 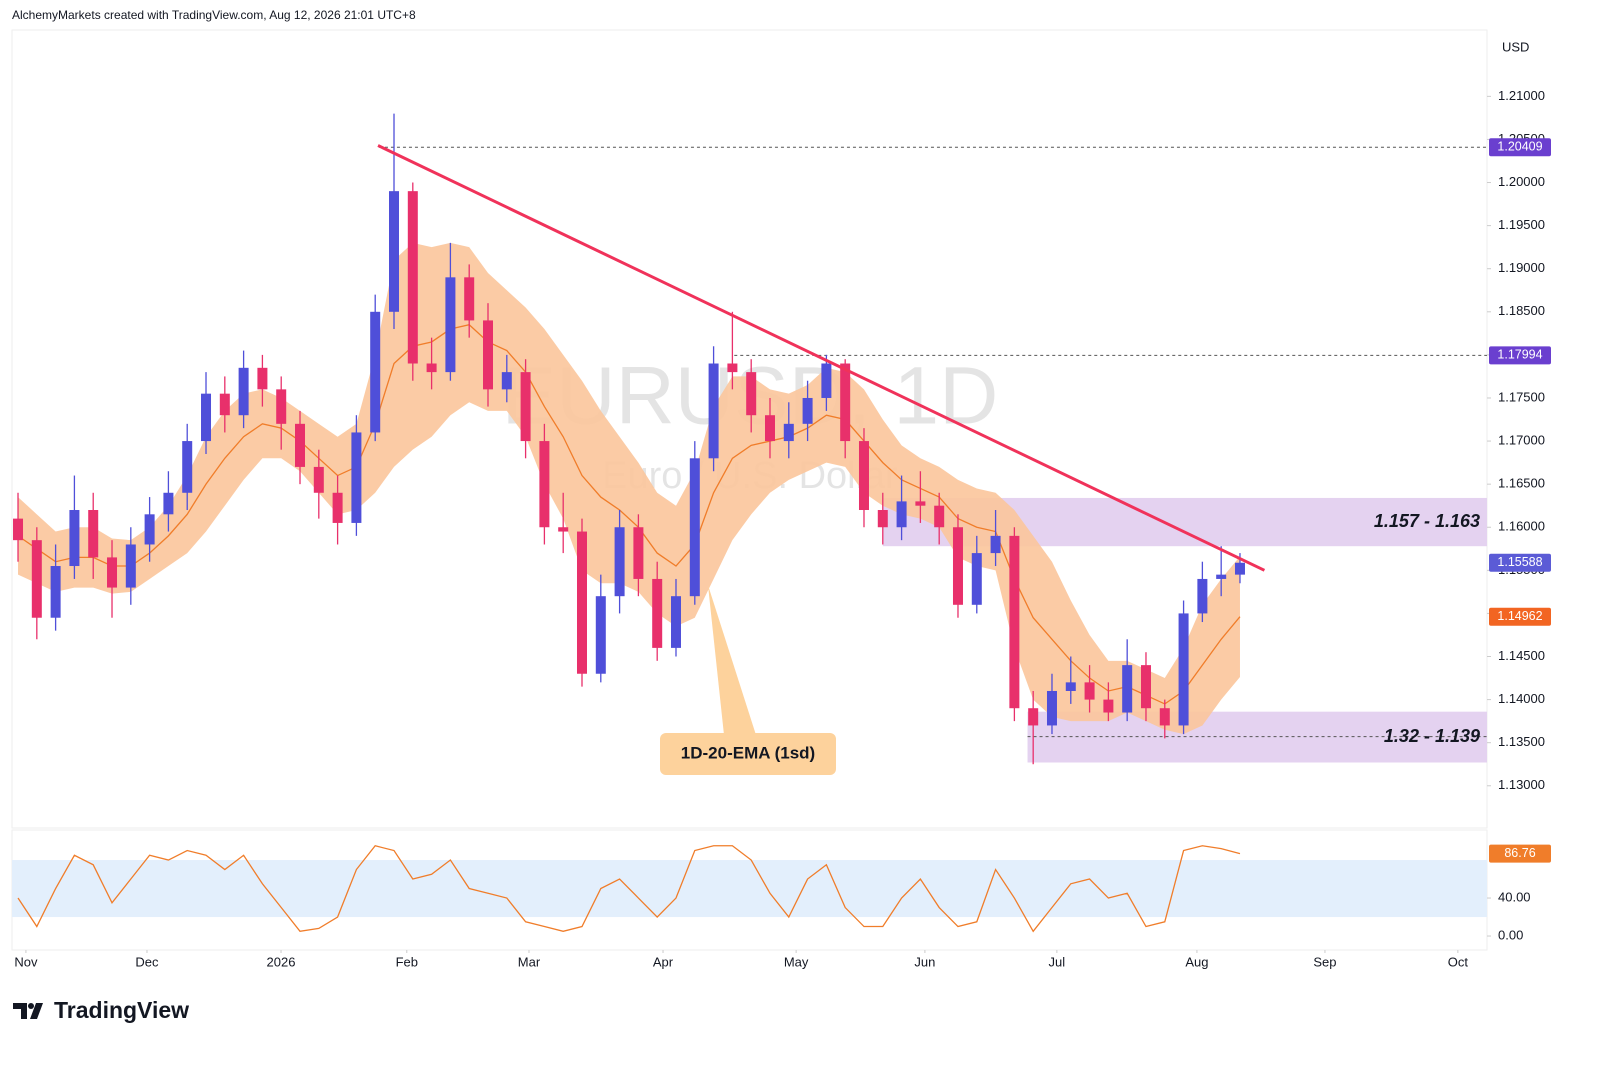 What do you see at coordinates (1521, 741) in the screenshot?
I see `y-tick-label: 1.13500` at bounding box center [1521, 741].